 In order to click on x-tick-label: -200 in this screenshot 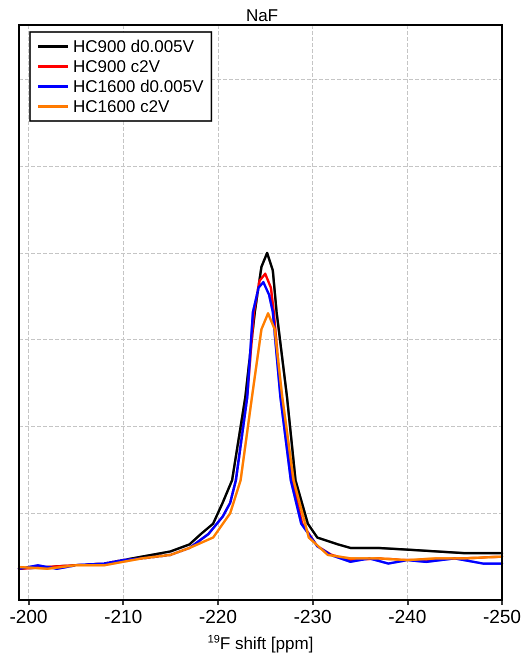, I will do `click(28, 617)`.